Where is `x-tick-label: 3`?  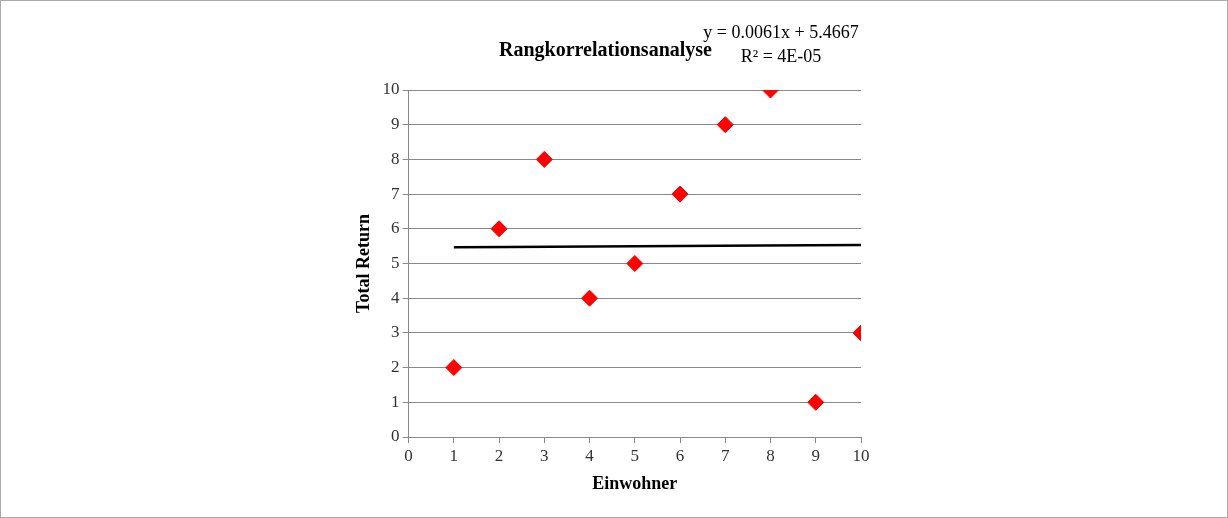 x-tick-label: 3 is located at coordinates (544, 455).